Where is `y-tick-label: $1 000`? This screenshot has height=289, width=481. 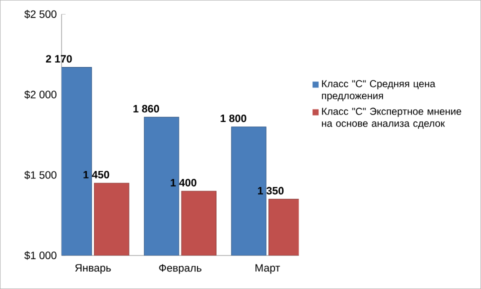
y-tick-label: $1 000 is located at coordinates (40, 255).